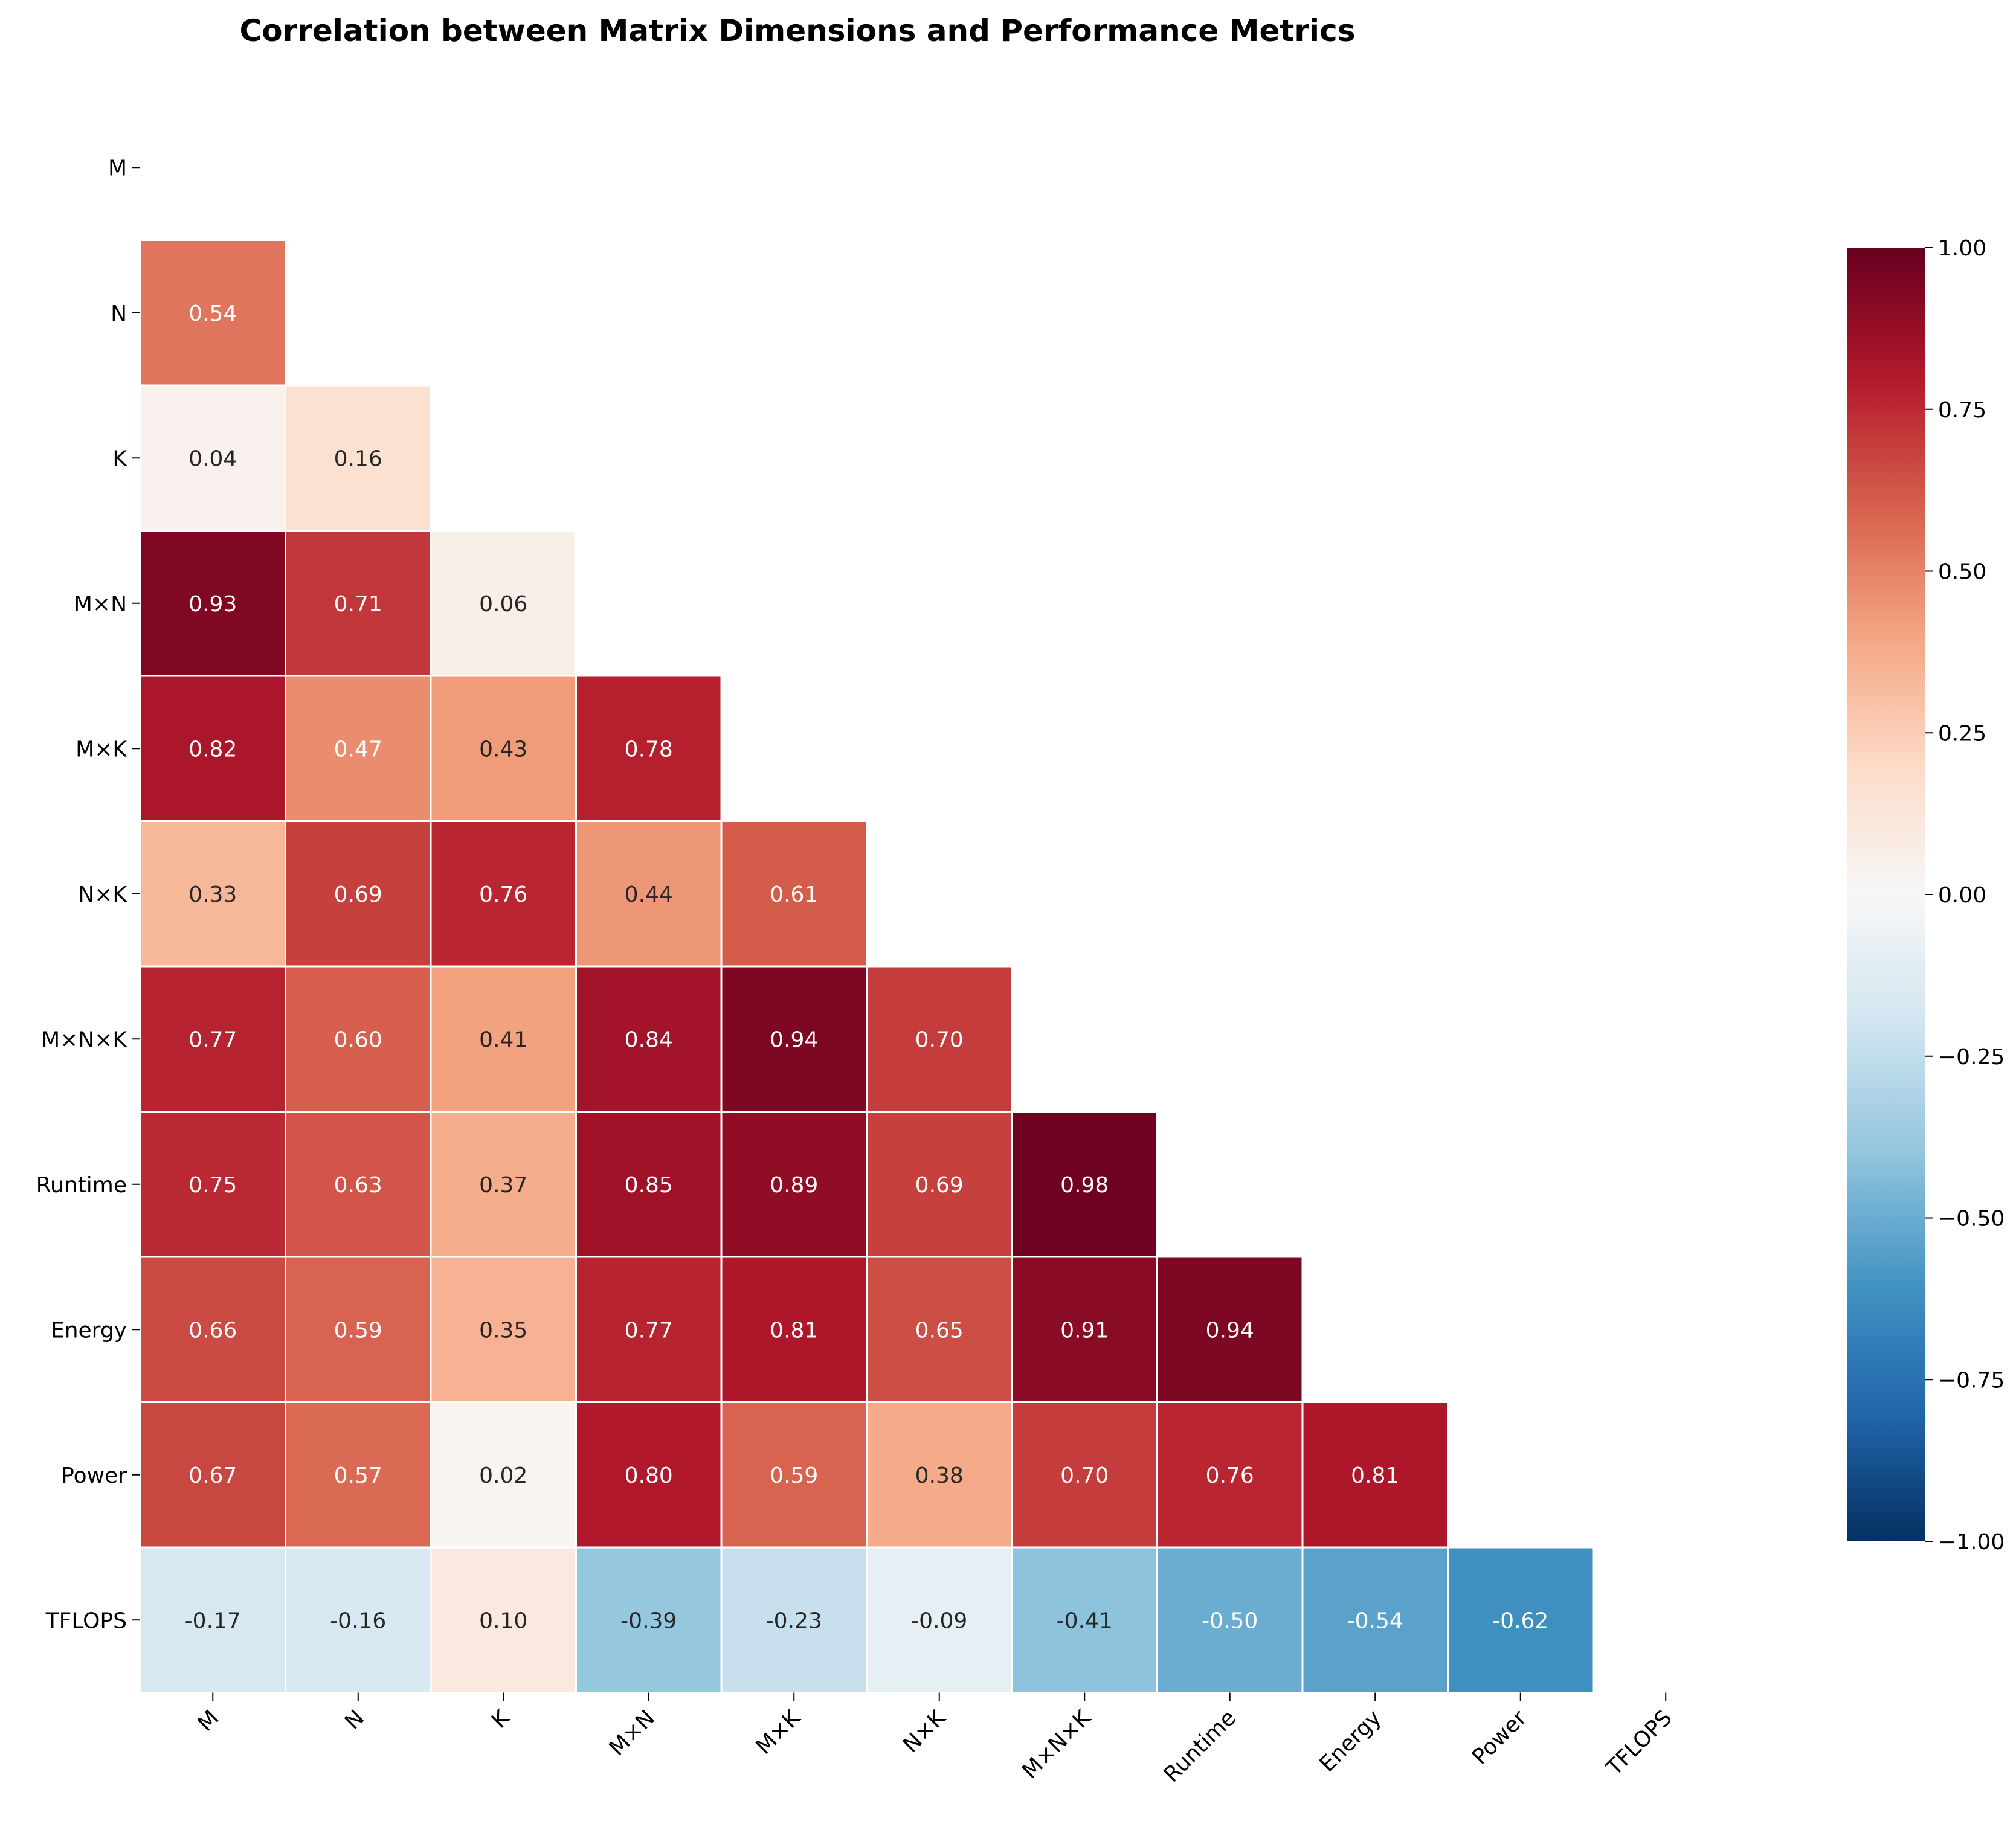  I want to click on heatmap-cell-mxnxk-mxk, so click(794, 1039).